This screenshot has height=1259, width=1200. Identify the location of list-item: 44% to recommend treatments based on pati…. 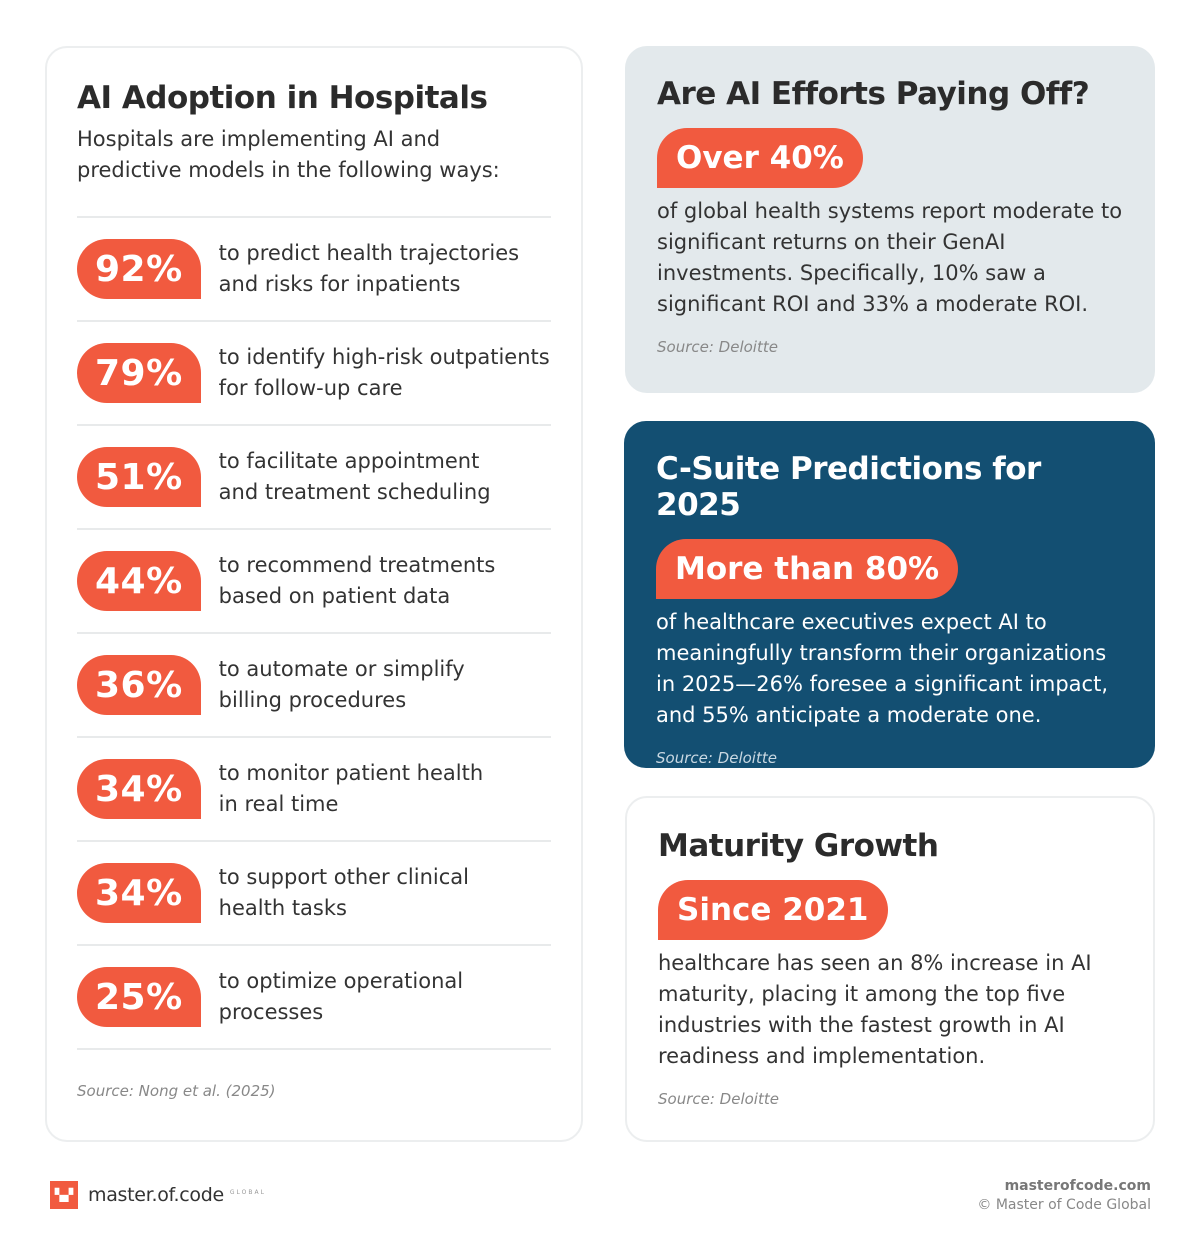
(314, 582).